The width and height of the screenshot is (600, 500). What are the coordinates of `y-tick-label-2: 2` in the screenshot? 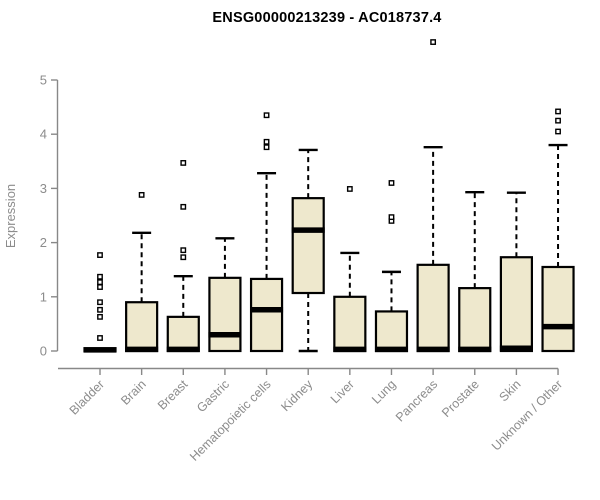 It's located at (43, 242).